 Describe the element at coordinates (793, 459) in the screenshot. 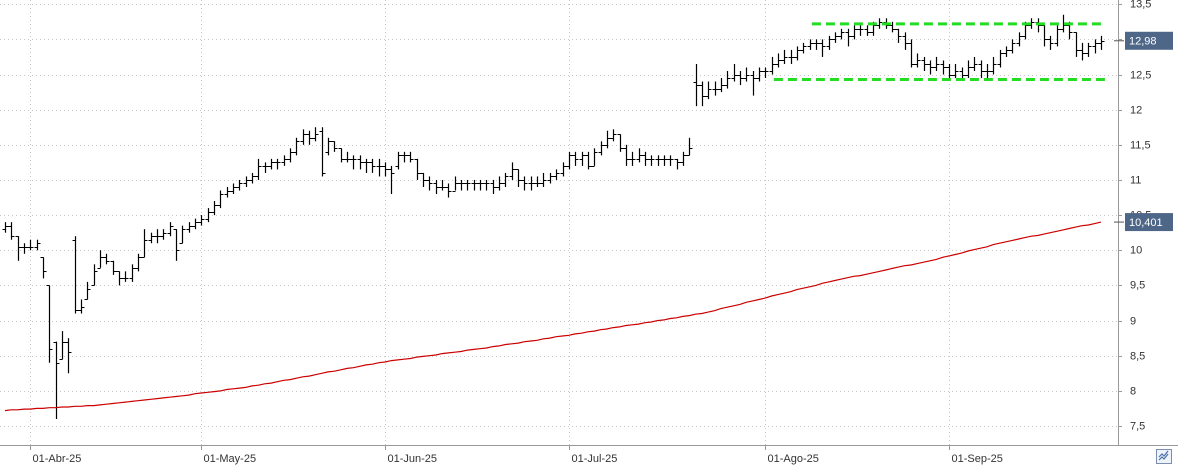

I see `x-tick-label: 01-Ago-25` at that location.